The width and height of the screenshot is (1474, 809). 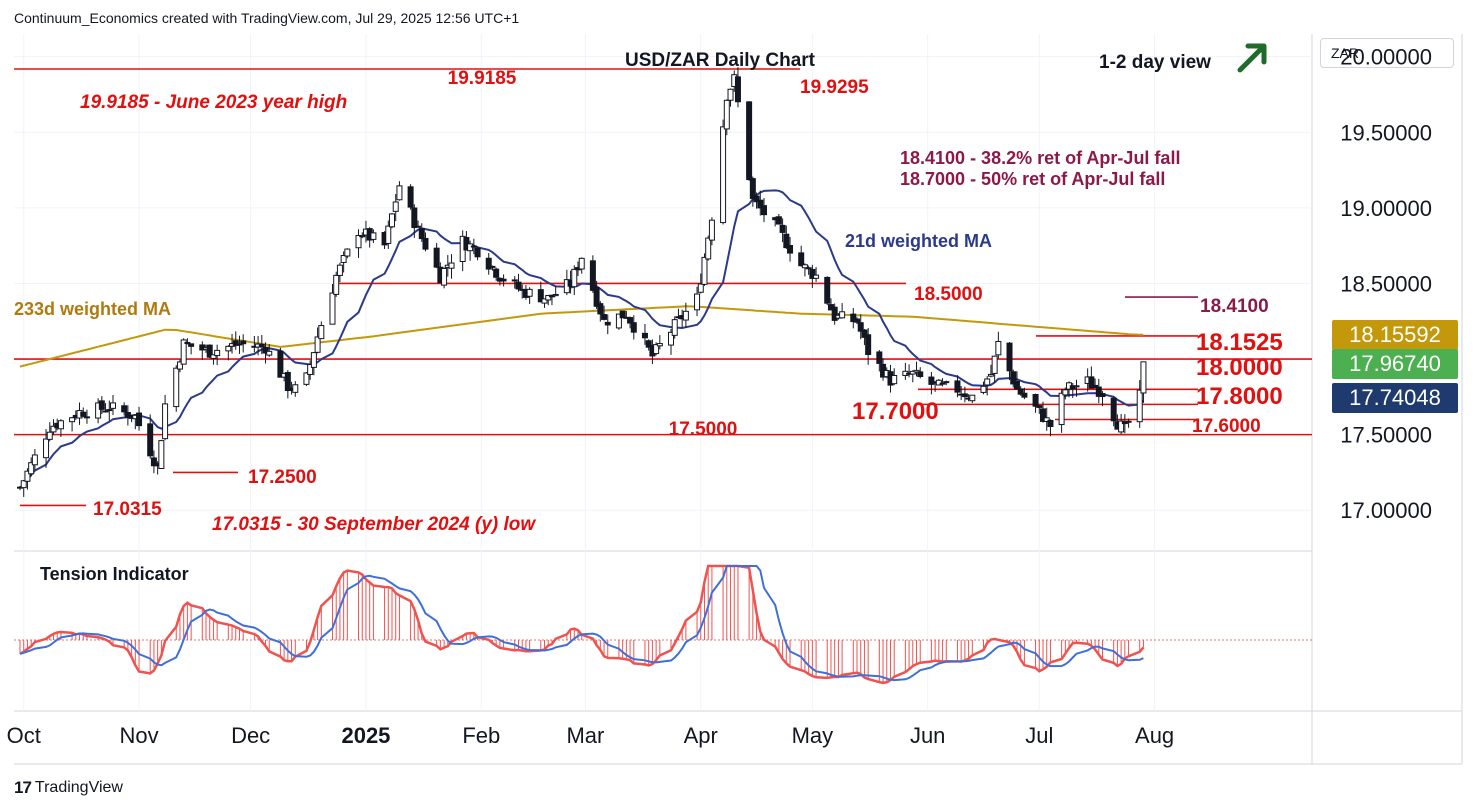 What do you see at coordinates (927, 735) in the screenshot?
I see `x-tick-label: Jun` at bounding box center [927, 735].